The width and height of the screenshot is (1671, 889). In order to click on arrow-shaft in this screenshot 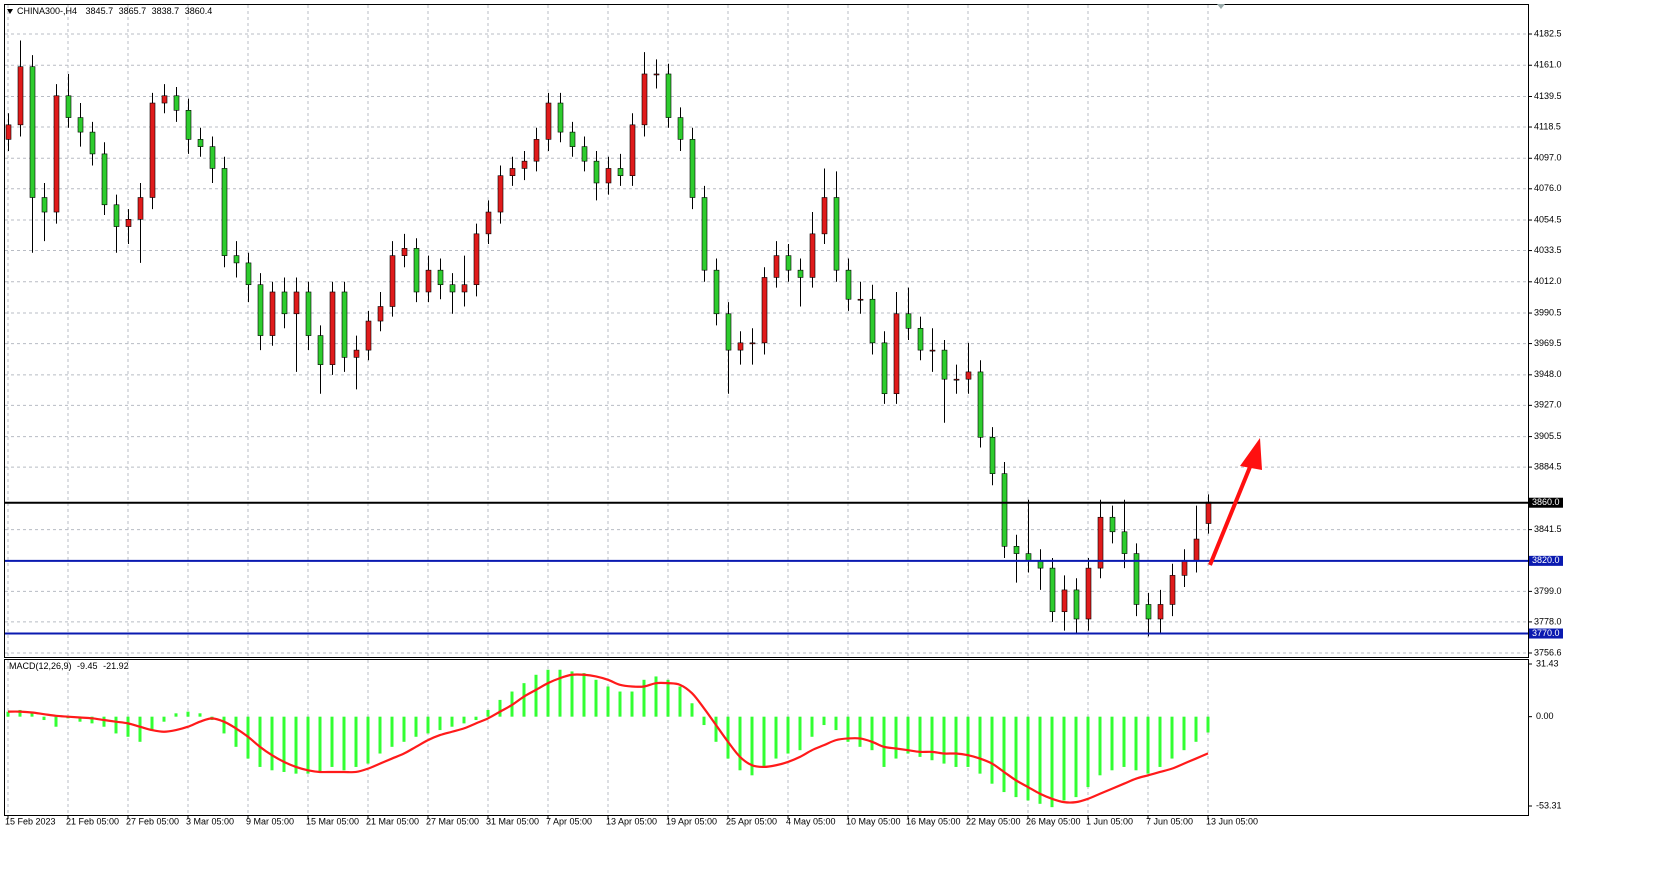, I will do `click(1231, 513)`.